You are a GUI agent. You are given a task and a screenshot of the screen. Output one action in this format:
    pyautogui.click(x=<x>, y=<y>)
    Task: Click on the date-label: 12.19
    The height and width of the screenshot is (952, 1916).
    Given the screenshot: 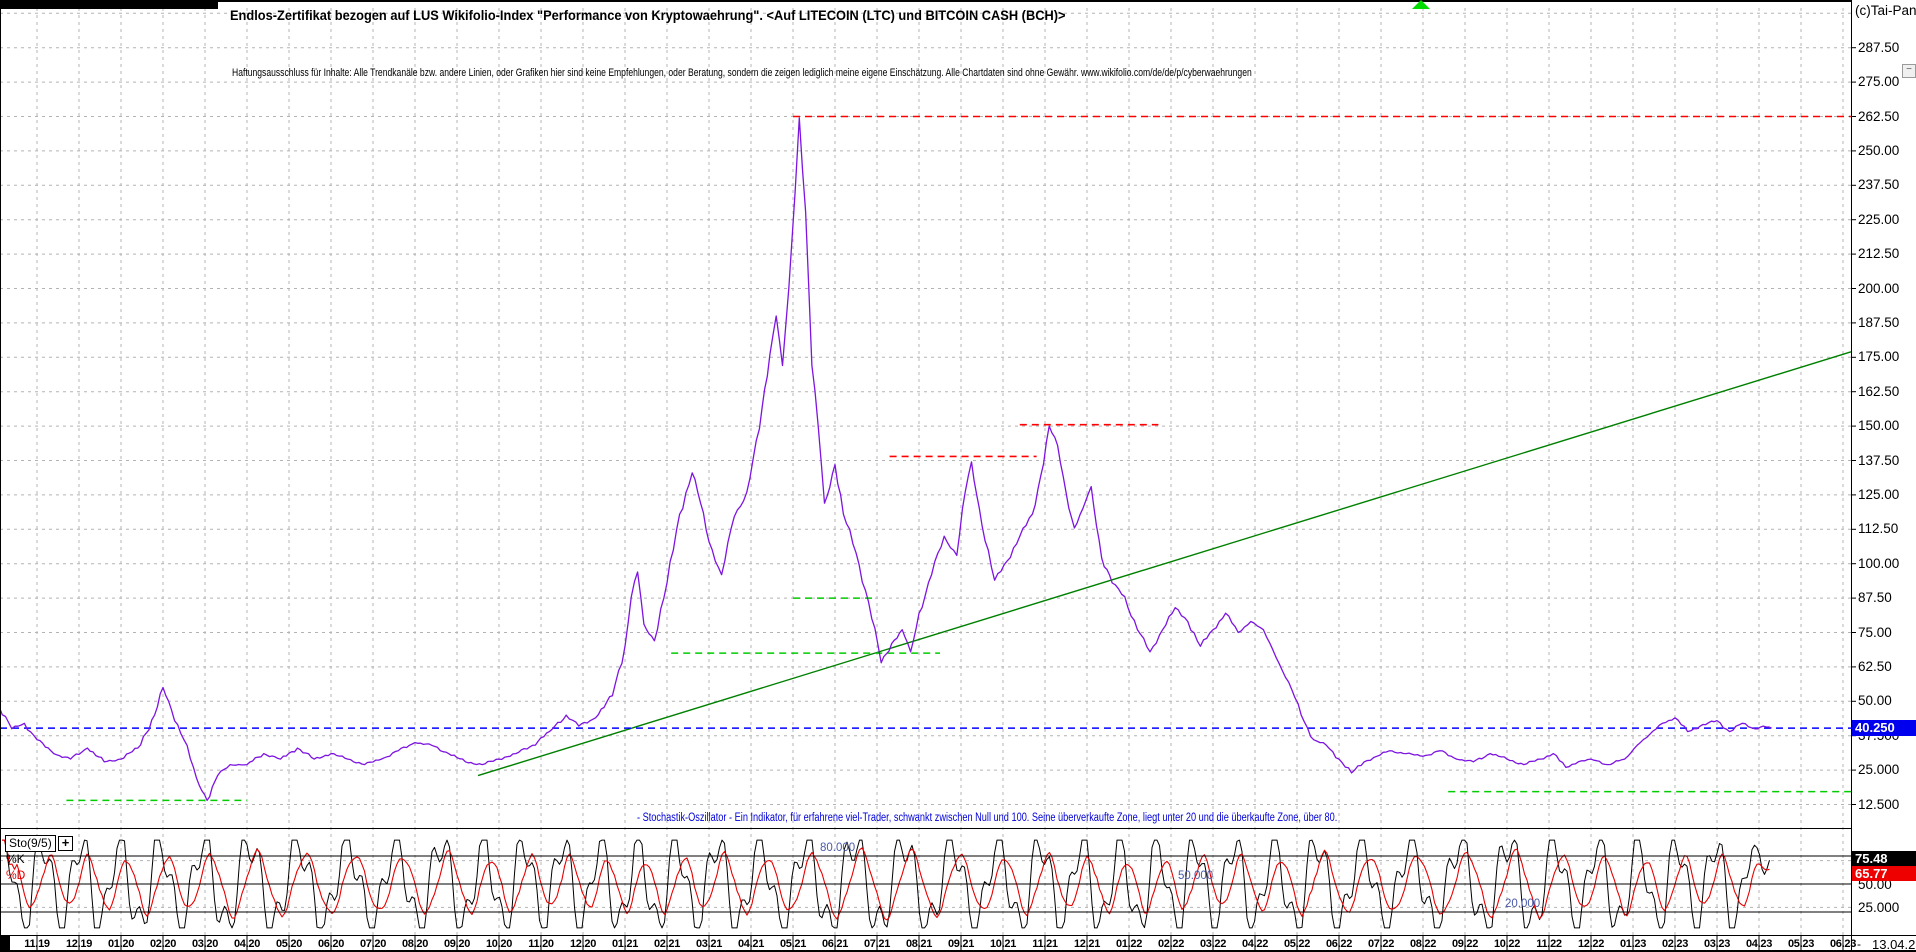 What is the action you would take?
    pyautogui.click(x=79, y=944)
    